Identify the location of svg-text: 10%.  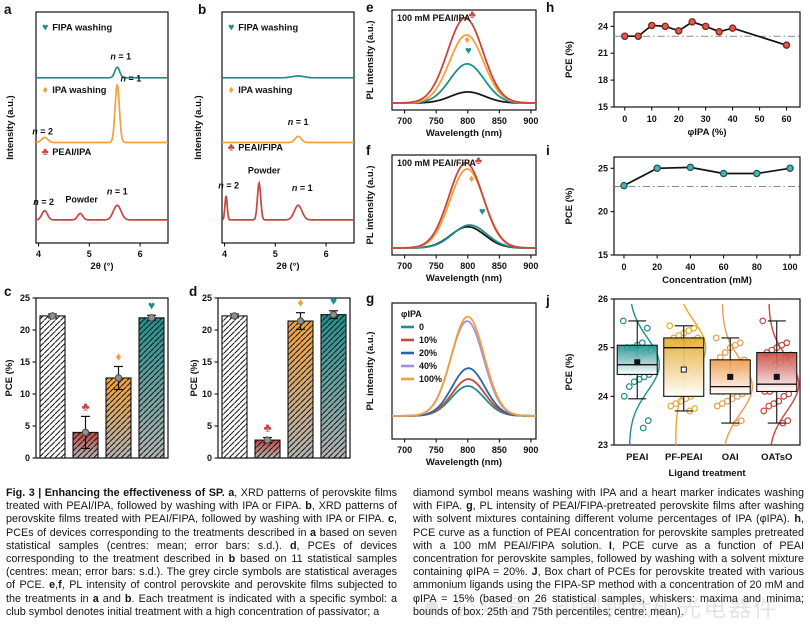
(428, 340).